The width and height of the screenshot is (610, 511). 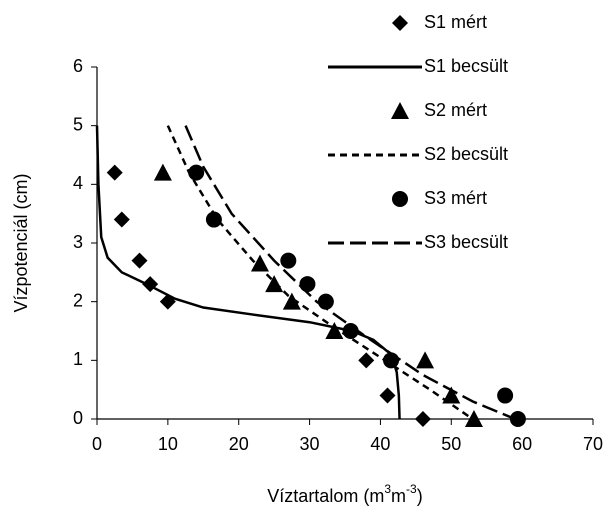 What do you see at coordinates (411, 489) in the screenshot?
I see `x-label-superscript: -3` at bounding box center [411, 489].